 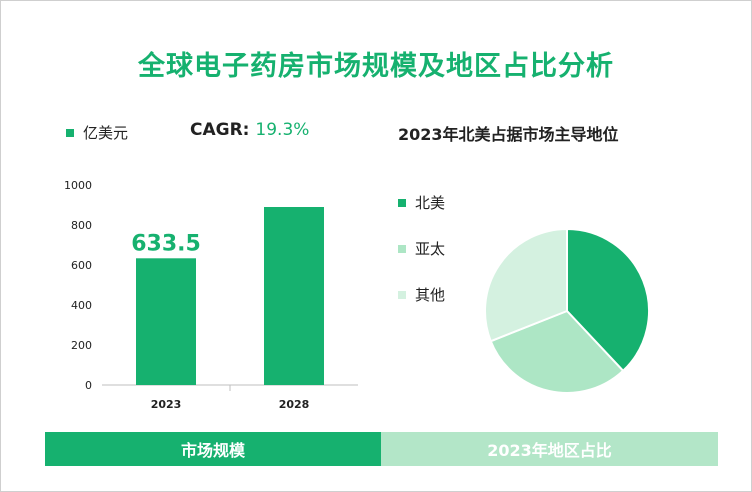 What do you see at coordinates (81, 265) in the screenshot?
I see `y-tick-label: 600` at bounding box center [81, 265].